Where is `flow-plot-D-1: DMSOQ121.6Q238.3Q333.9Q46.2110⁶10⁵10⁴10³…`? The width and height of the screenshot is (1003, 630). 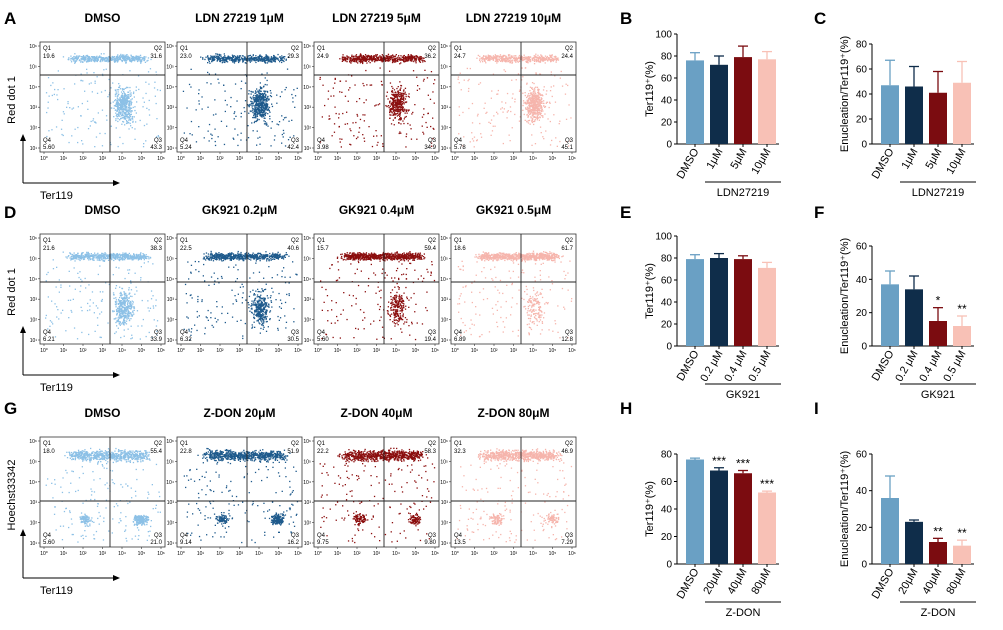
flow-plot-D-1: DMSOQ121.6Q238.3Q333.9Q46.2110⁶10⁵10⁴10³… is located at coordinates (97, 278).